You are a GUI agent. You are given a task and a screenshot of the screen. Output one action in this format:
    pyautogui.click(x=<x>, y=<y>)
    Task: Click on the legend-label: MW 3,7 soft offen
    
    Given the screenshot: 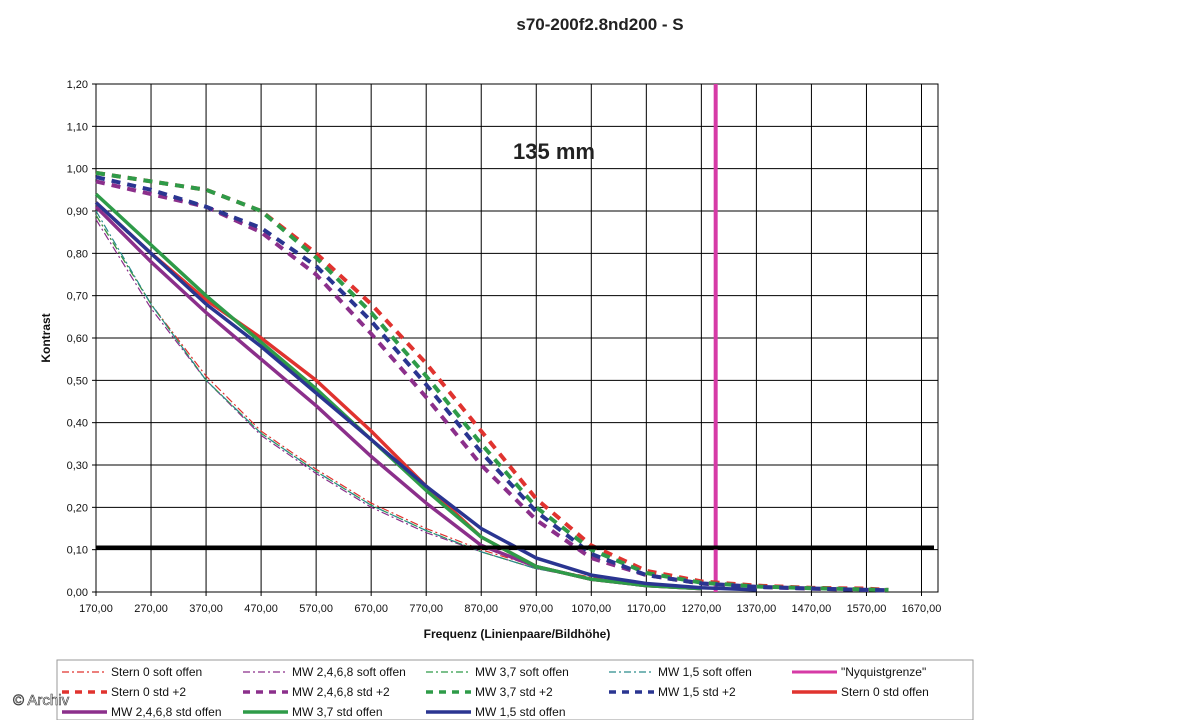 What is the action you would take?
    pyautogui.click(x=522, y=672)
    